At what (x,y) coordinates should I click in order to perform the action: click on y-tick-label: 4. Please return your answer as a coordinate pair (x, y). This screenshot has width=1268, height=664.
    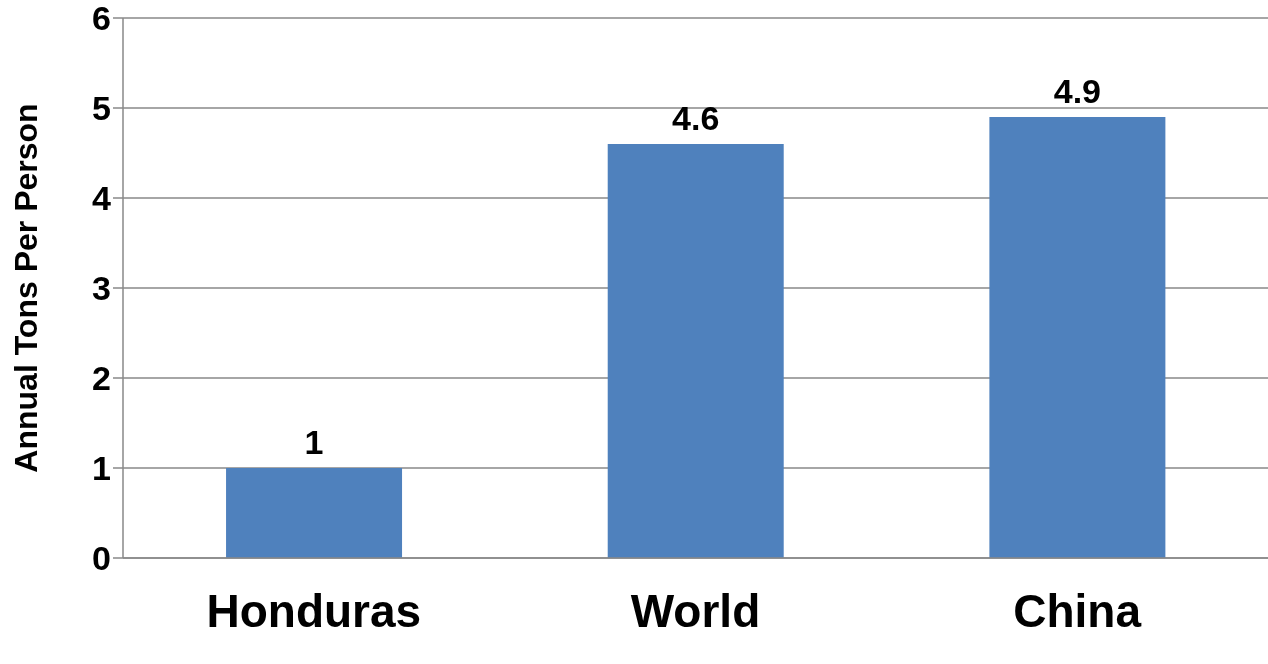
    Looking at the image, I should click on (102, 198).